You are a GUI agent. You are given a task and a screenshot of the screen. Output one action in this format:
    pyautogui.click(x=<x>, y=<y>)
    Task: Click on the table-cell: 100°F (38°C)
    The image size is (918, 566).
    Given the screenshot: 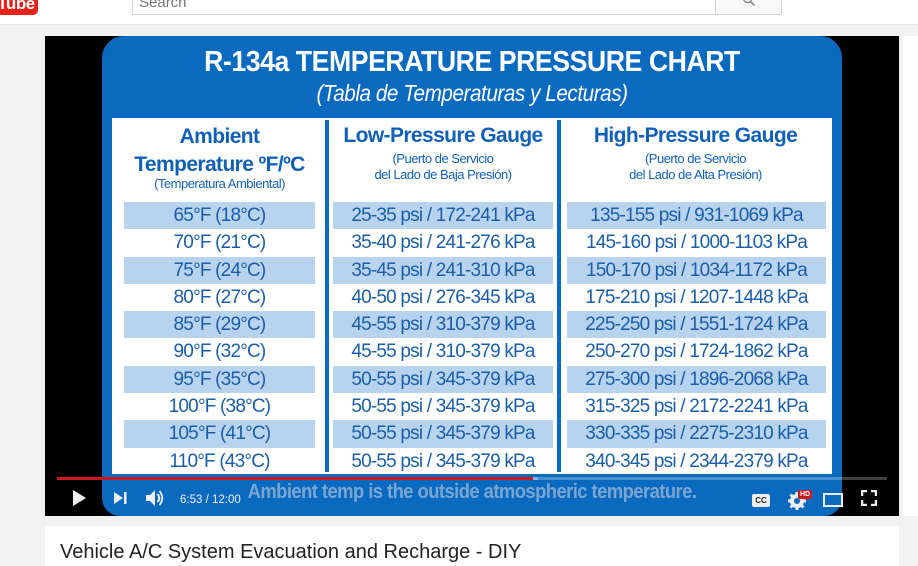 What is the action you would take?
    pyautogui.click(x=220, y=407)
    